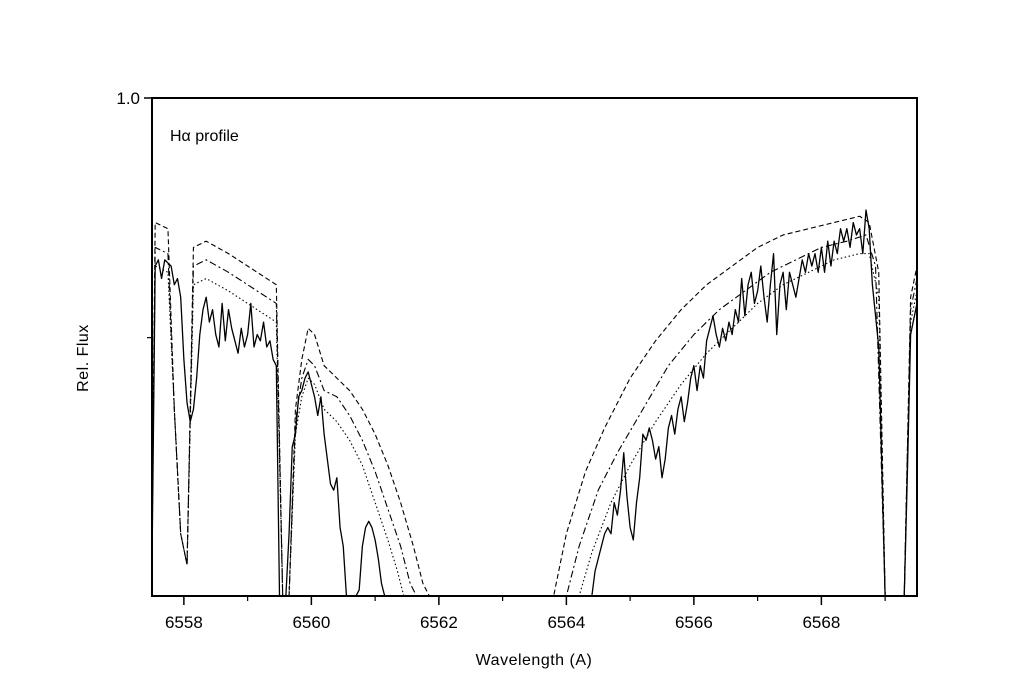  Describe the element at coordinates (184, 622) in the screenshot. I see `x-tick-label: 6558` at that location.